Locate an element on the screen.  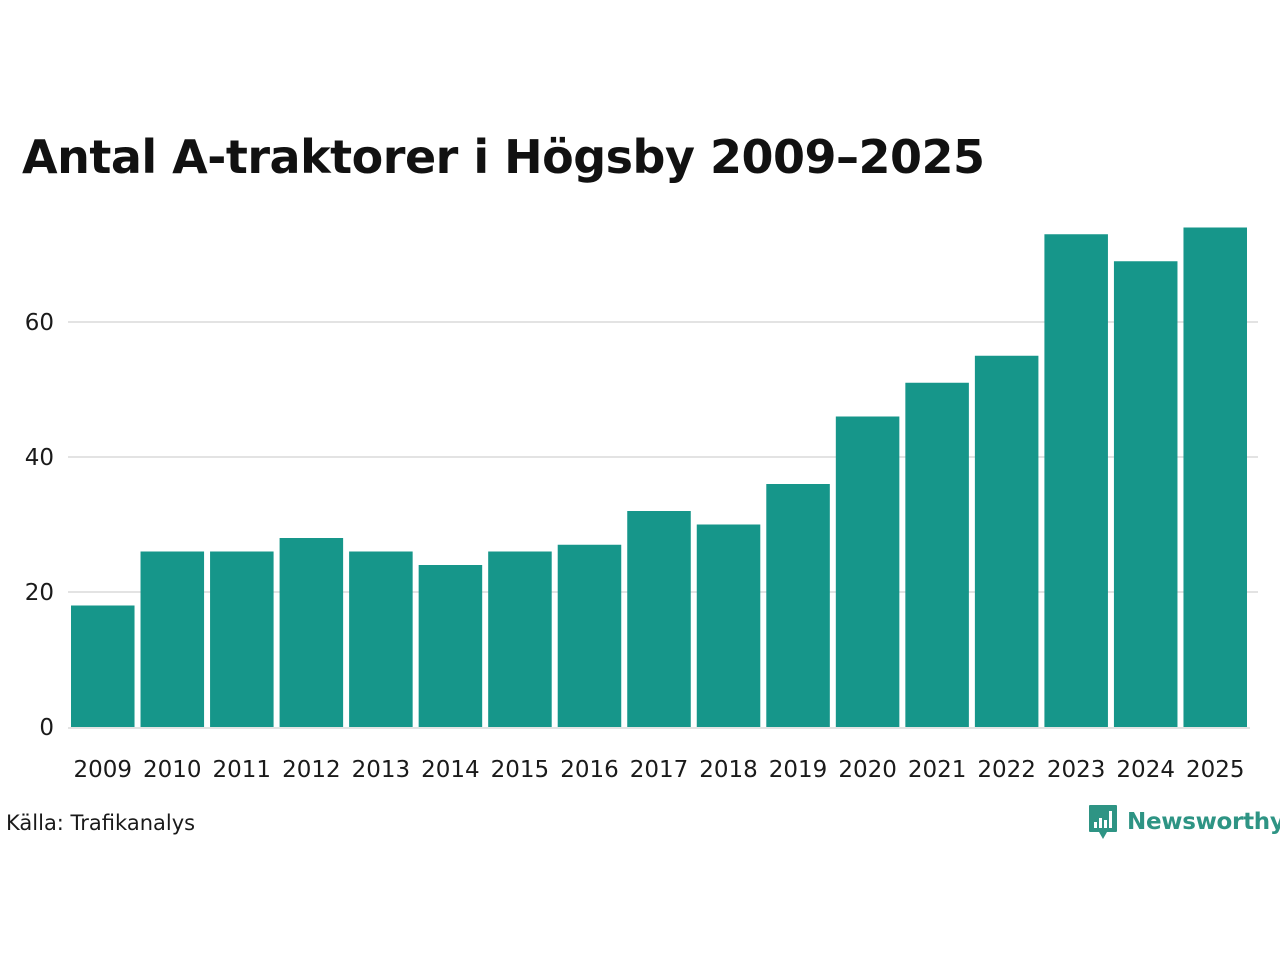
x-tick-label: 2013 is located at coordinates (381, 770).